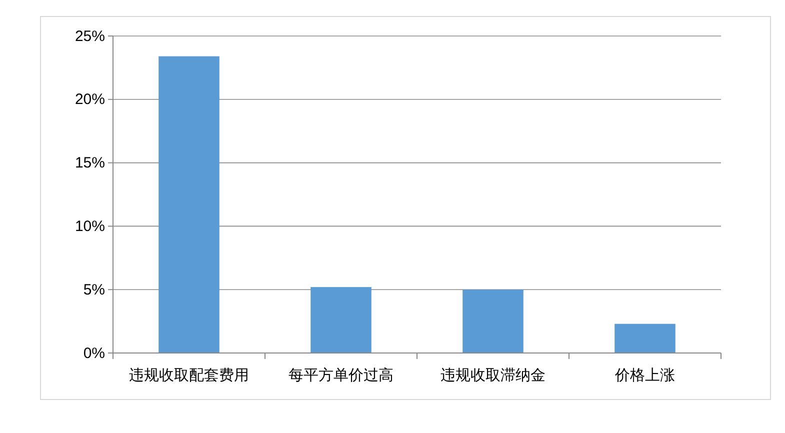  What do you see at coordinates (89, 36) in the screenshot?
I see `y-tick-label: 25%` at bounding box center [89, 36].